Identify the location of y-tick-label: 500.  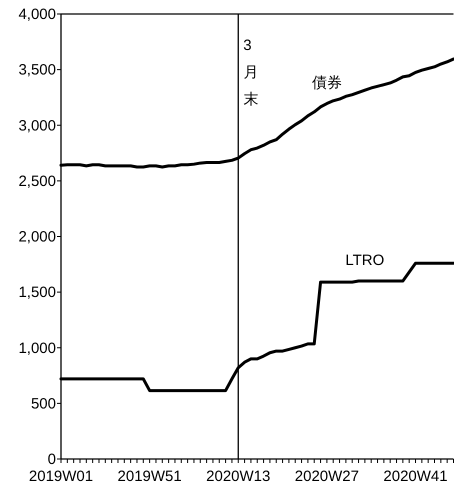
(43, 403).